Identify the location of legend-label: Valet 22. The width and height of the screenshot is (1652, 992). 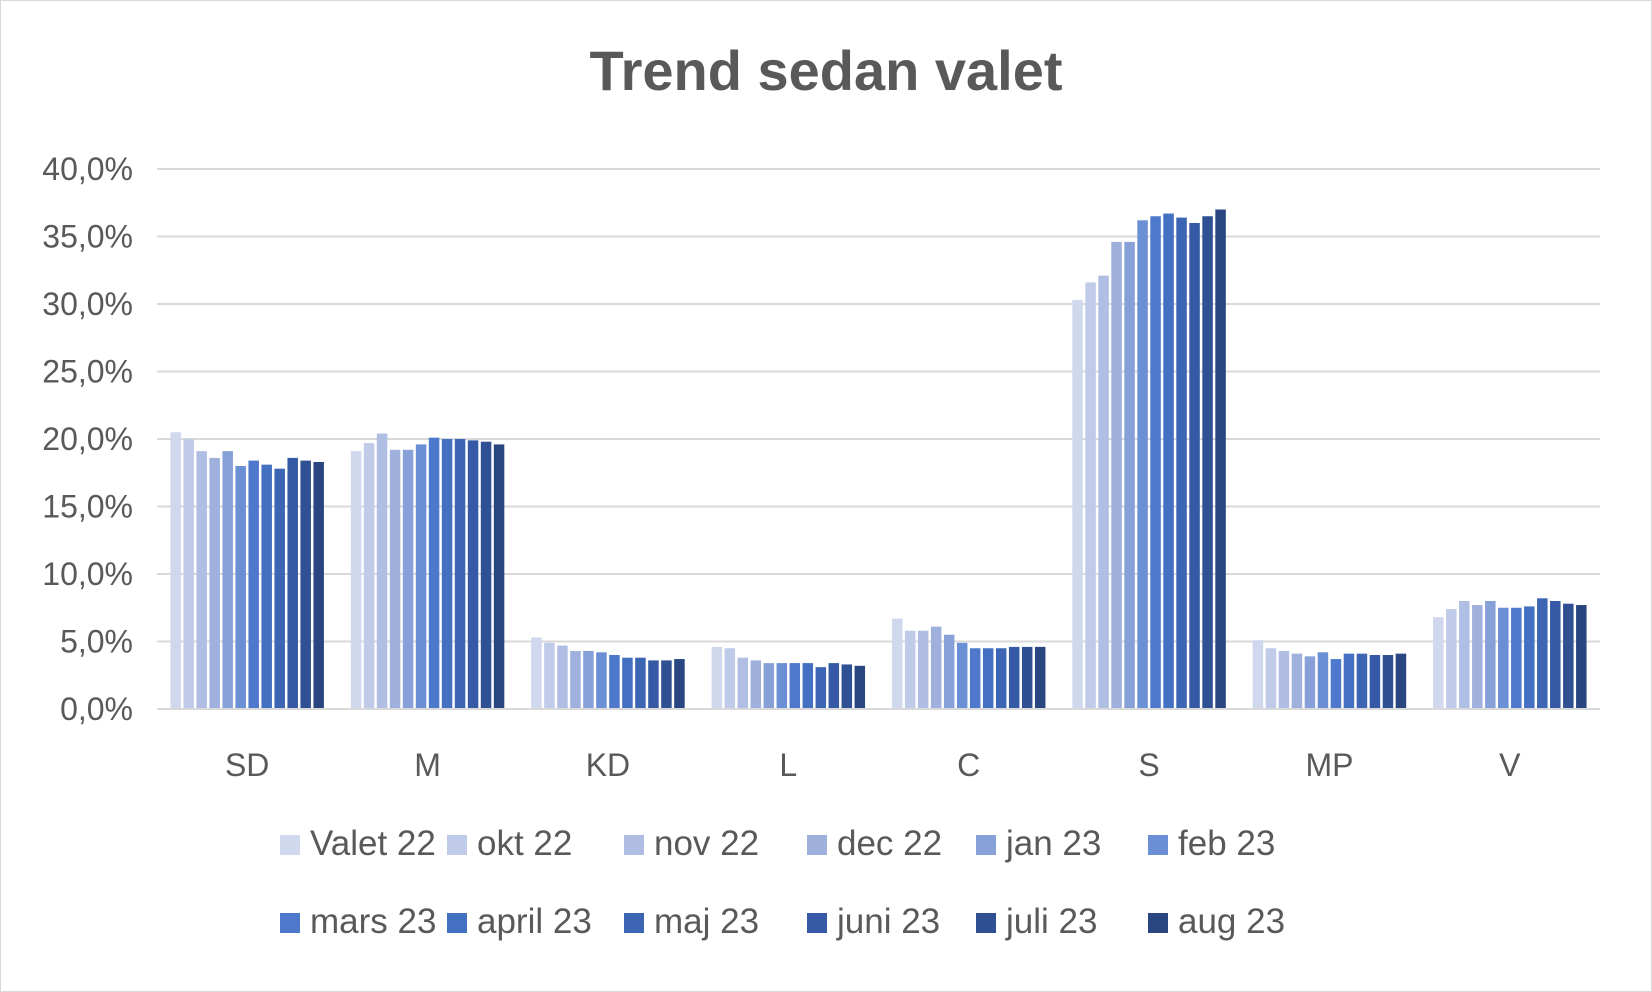
(373, 843).